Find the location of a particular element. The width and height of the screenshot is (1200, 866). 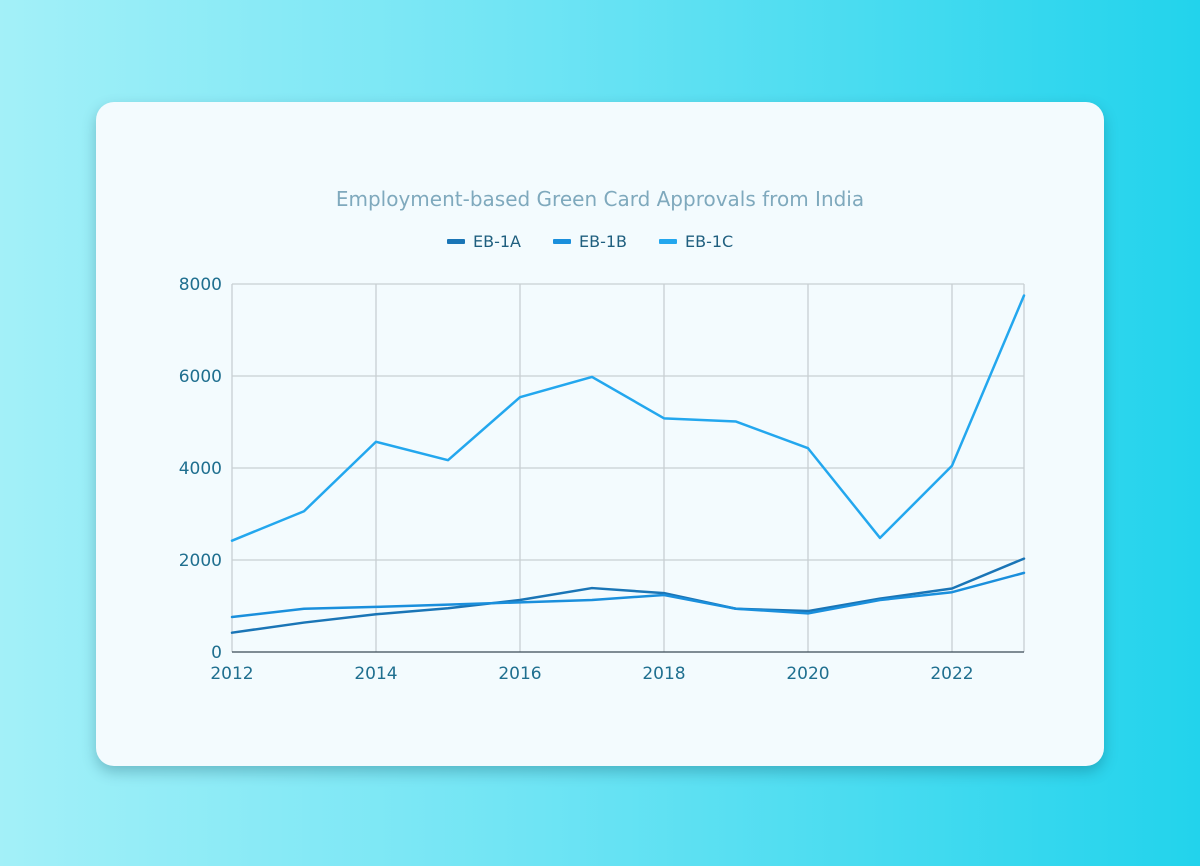

y-tick-label: 0 is located at coordinates (216, 653).